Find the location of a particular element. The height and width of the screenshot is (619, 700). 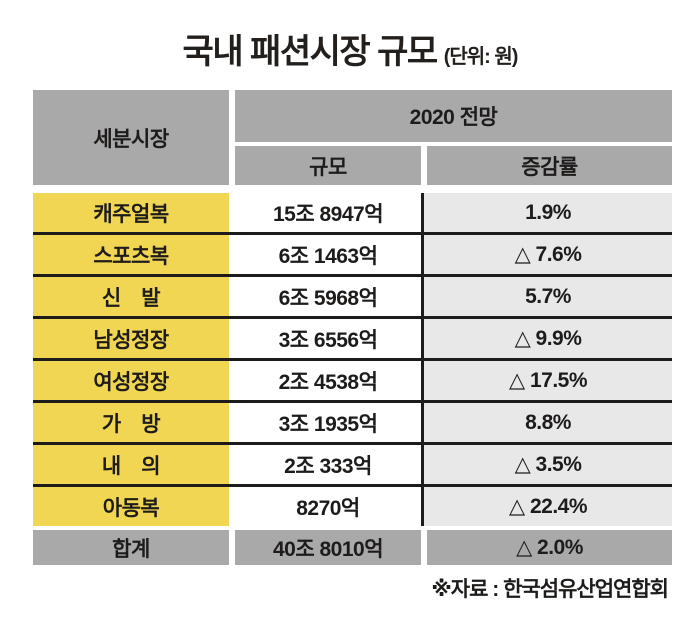

table-row: 내 의 2조 333억 △ 3.5% is located at coordinates (352, 466).